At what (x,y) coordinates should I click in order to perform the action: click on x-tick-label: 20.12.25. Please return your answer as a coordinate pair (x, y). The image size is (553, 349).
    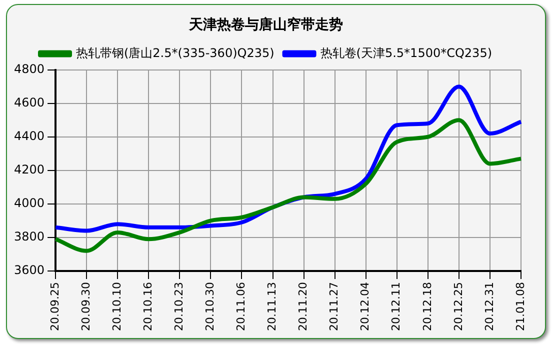
    Looking at the image, I should click on (458, 306).